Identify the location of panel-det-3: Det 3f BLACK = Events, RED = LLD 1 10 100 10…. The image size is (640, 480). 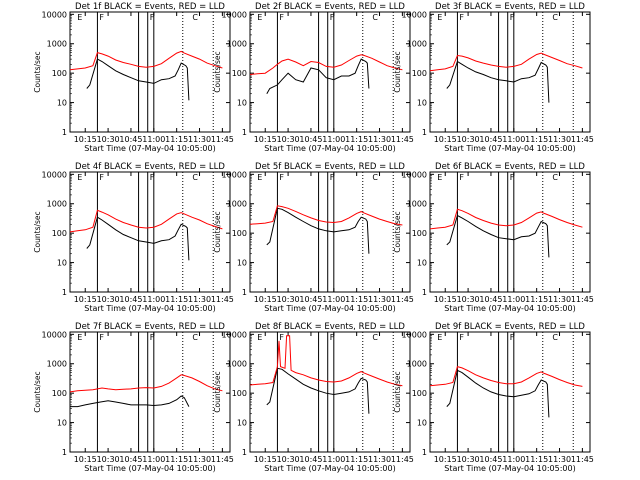
(493, 77).